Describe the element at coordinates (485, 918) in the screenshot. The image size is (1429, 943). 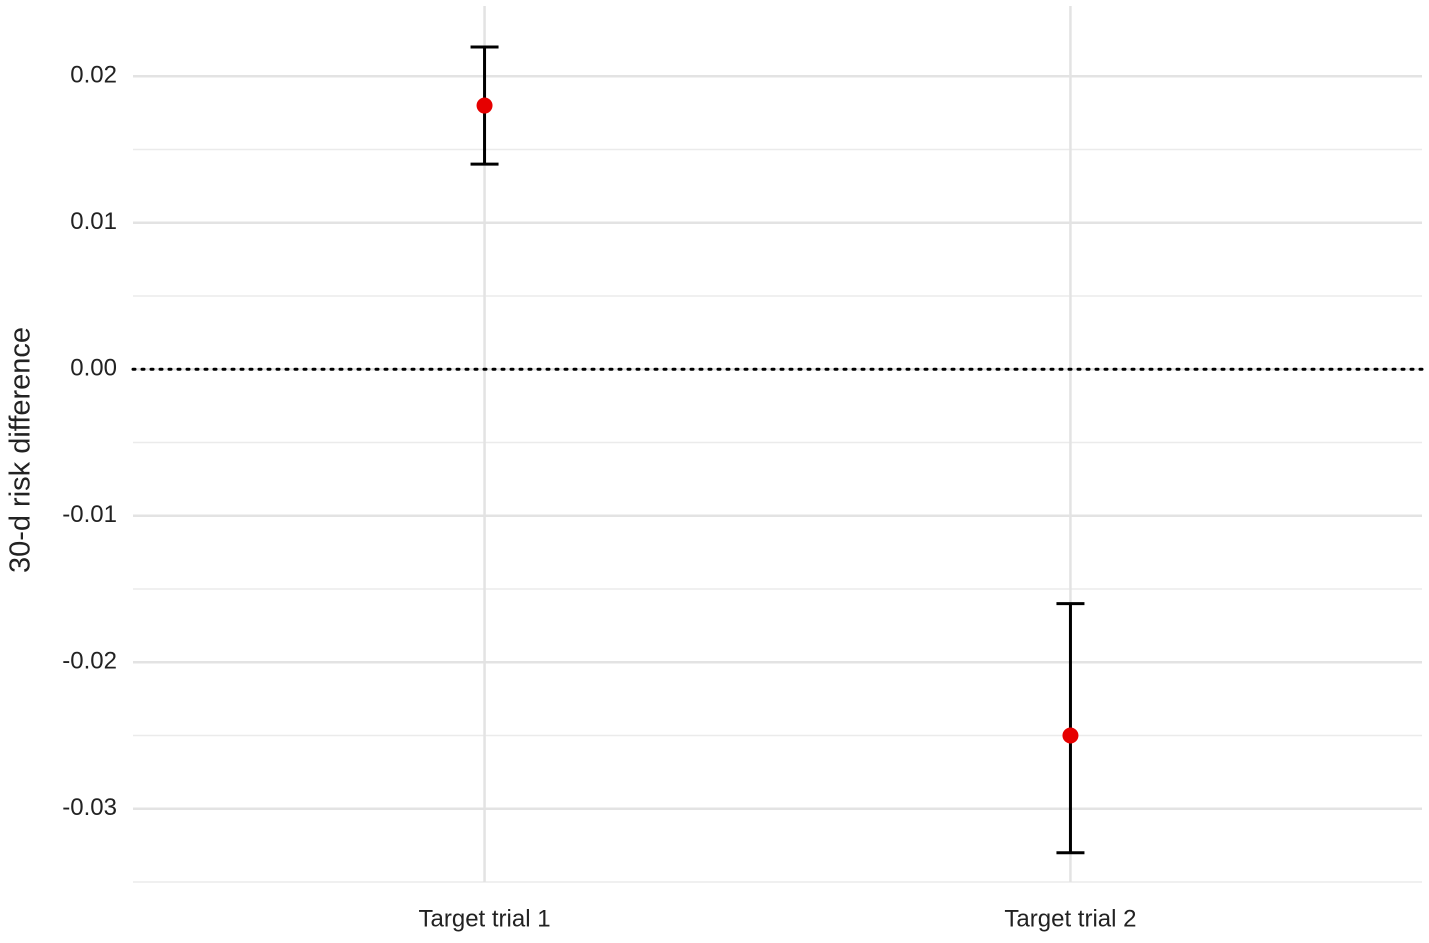
I see `x-tick-label: Target trial 1` at that location.